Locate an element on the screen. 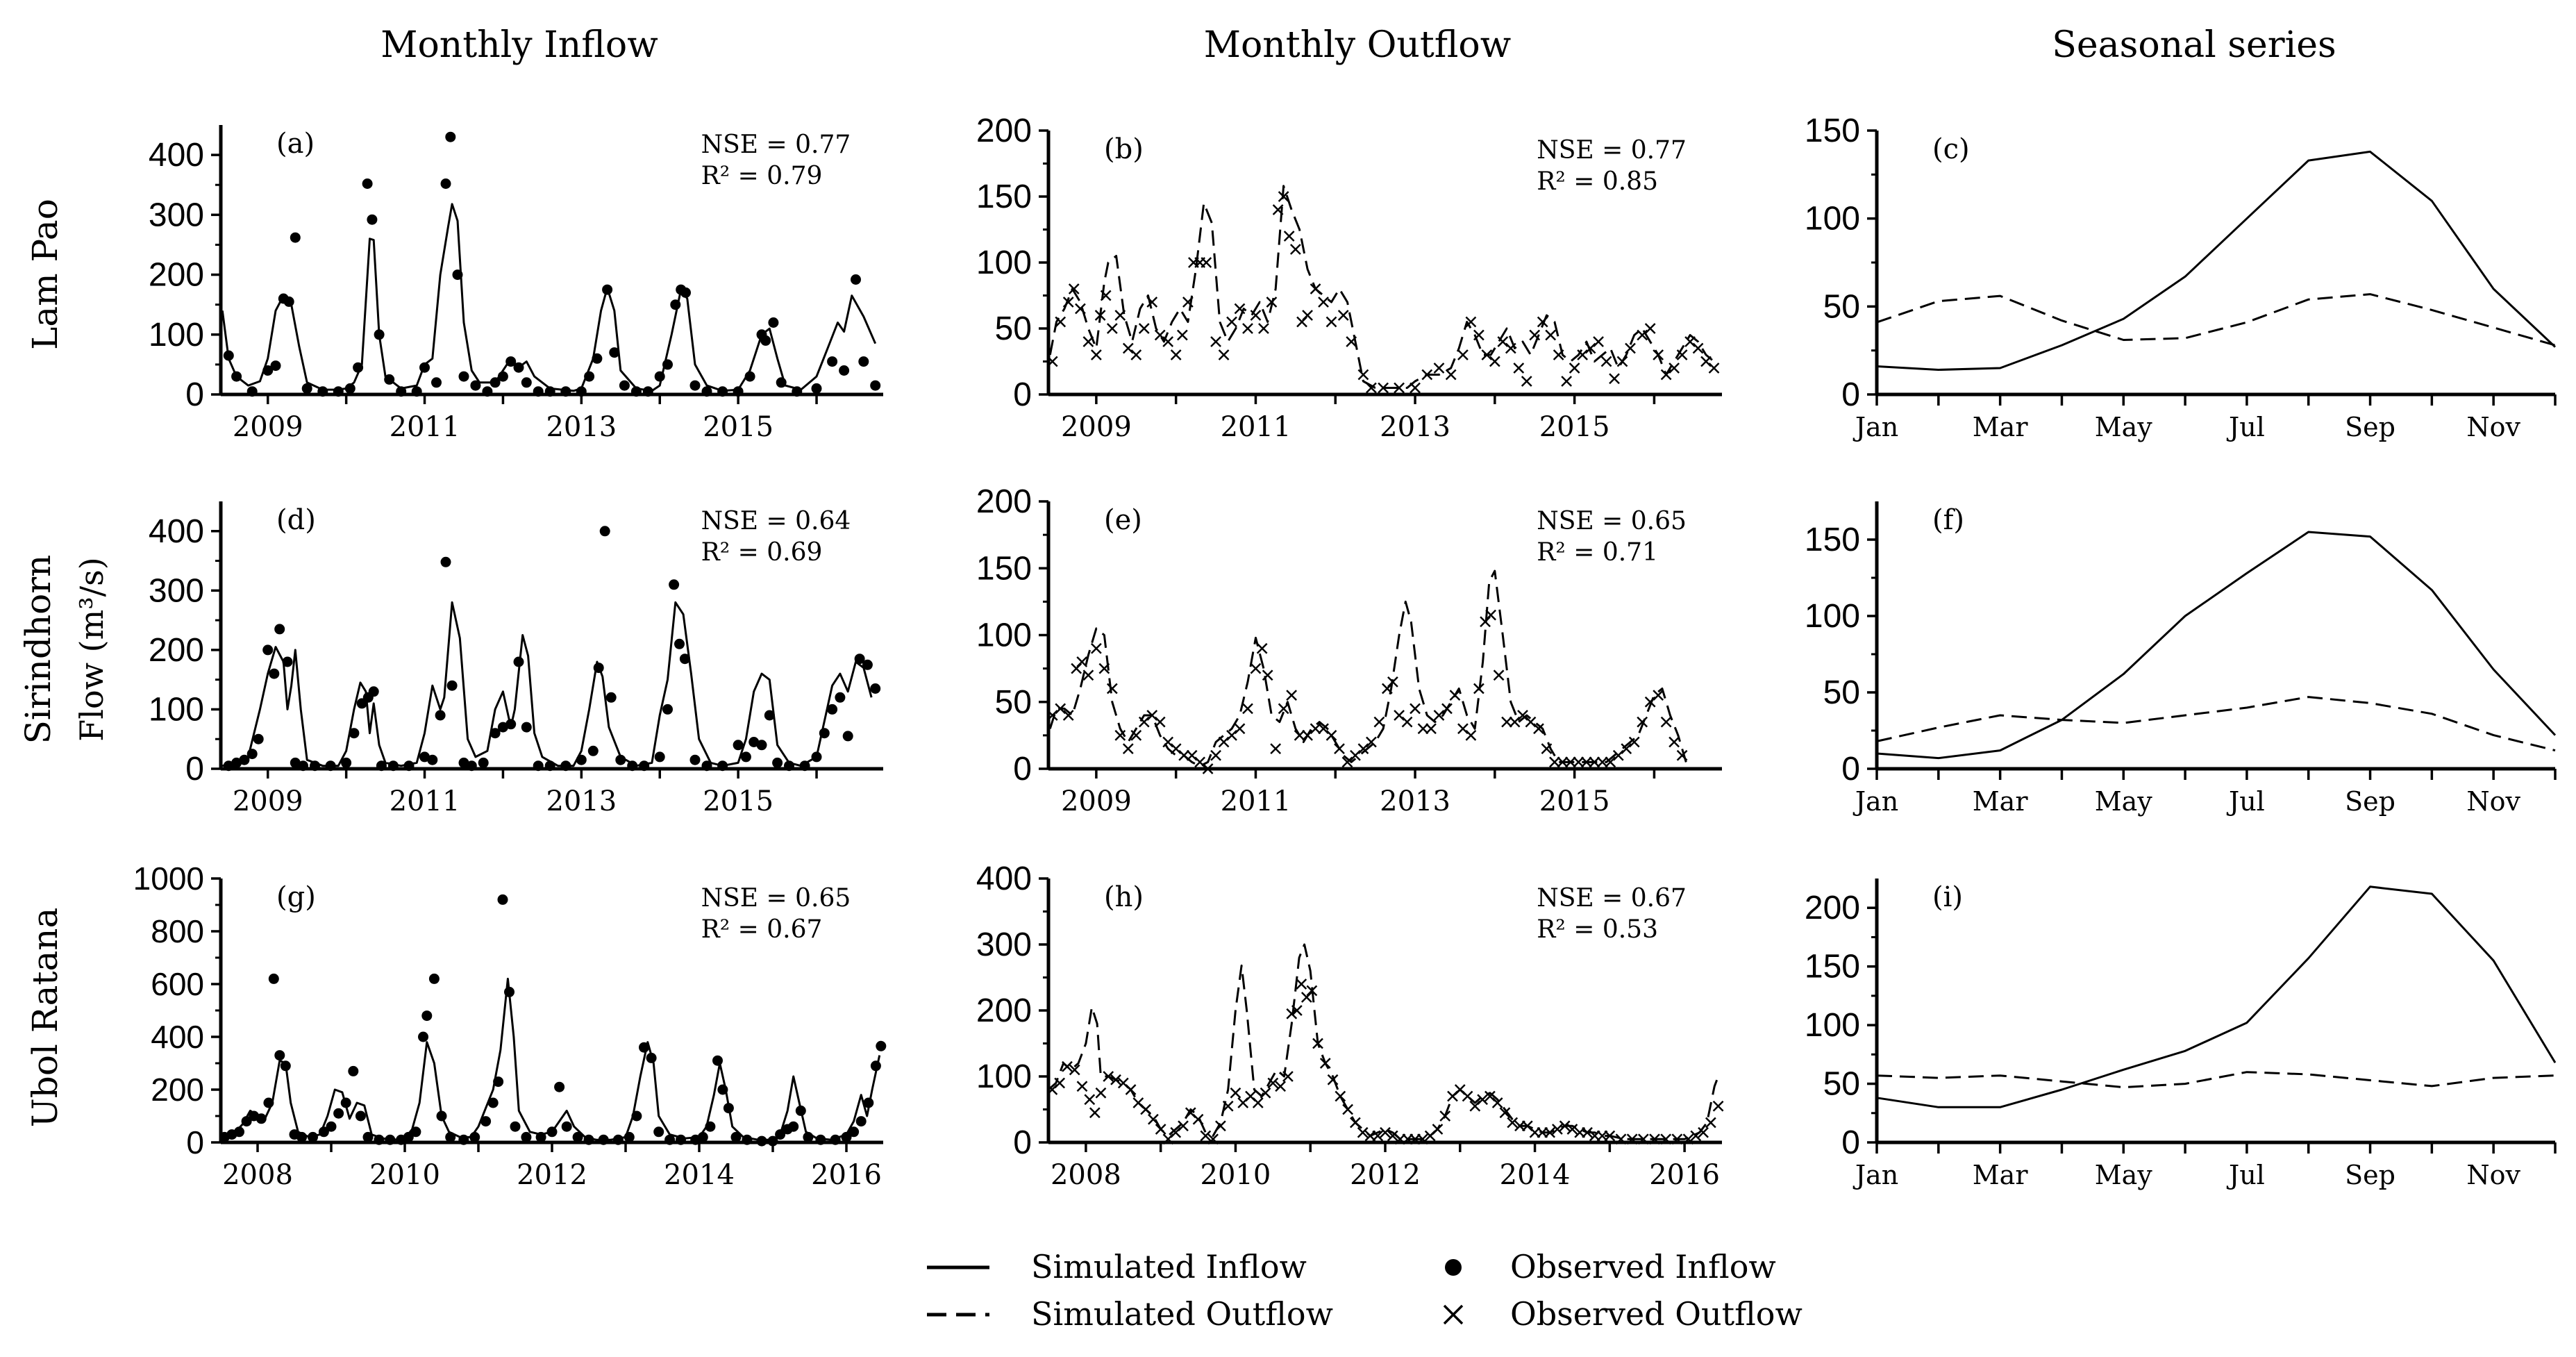 Image resolution: width=2576 pixels, height=1357 pixels. panel-label: (h) is located at coordinates (1124, 897).